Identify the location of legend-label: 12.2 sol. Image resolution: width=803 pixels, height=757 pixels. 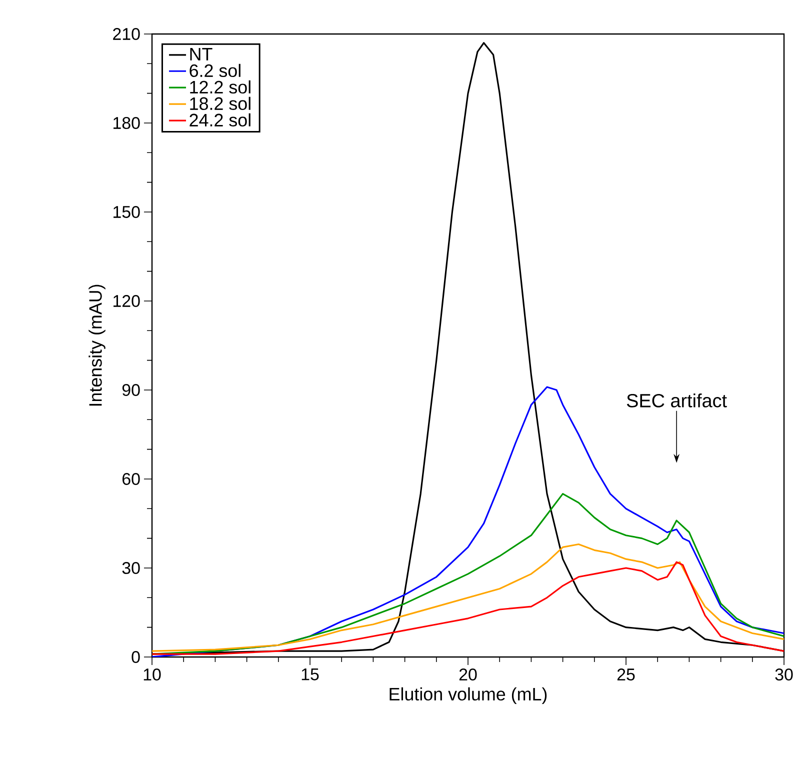
(220, 87).